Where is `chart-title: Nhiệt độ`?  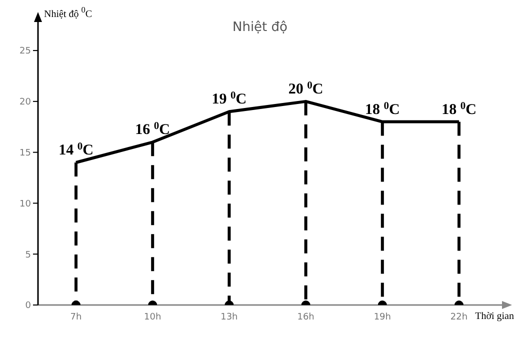 chart-title: Nhiệt độ is located at coordinates (259, 27).